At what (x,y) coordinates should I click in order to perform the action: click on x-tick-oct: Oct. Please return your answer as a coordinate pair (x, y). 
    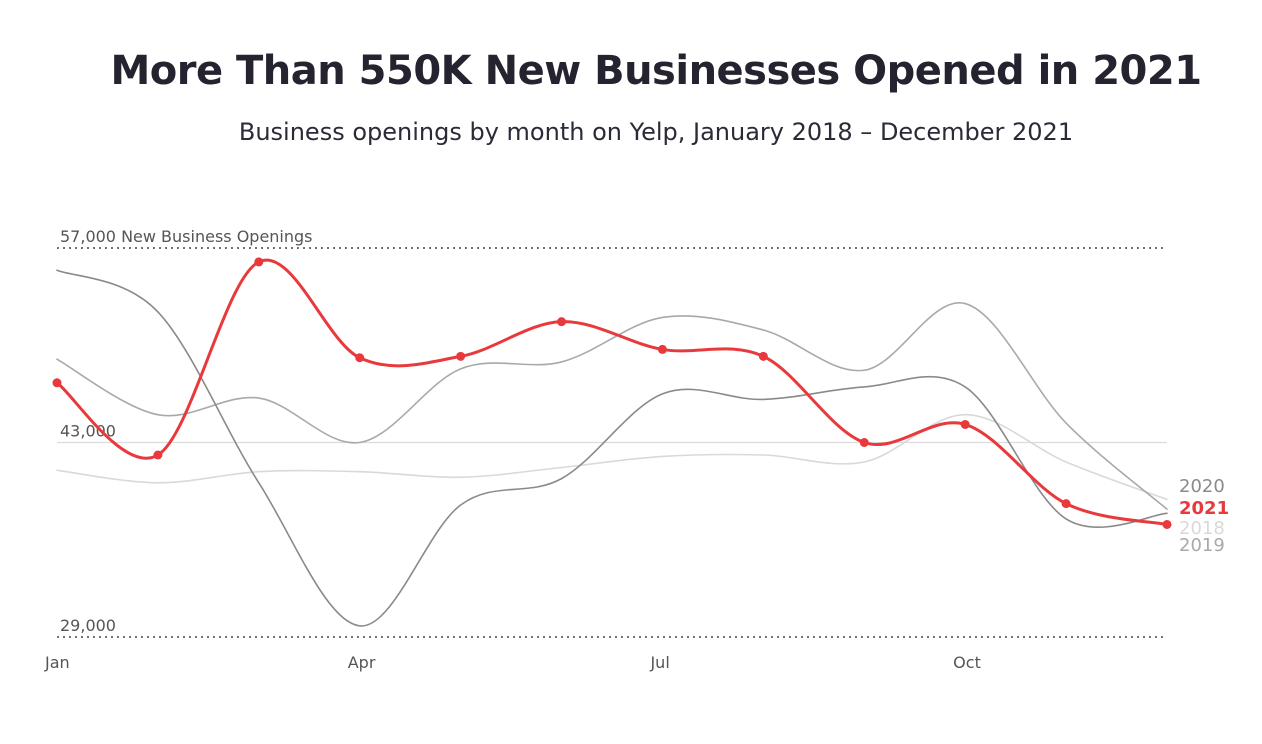
    Looking at the image, I should click on (967, 662).